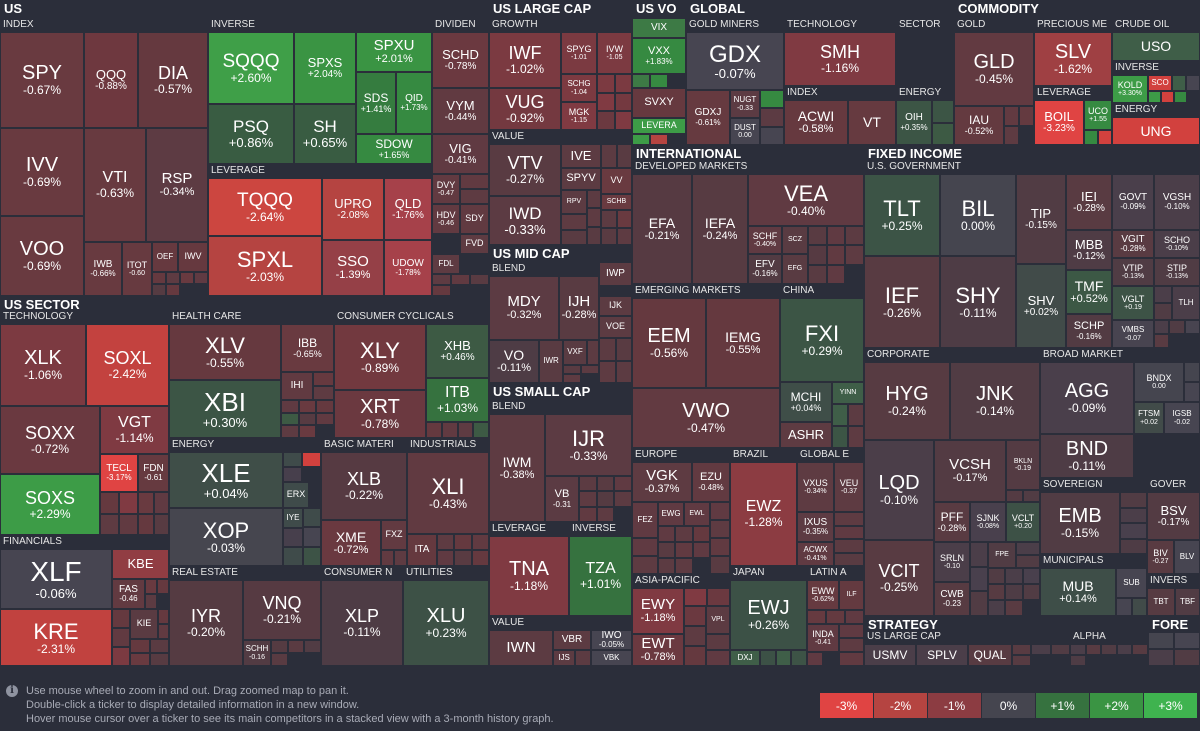 The width and height of the screenshot is (1200, 731). What do you see at coordinates (978, 215) in the screenshot?
I see `ticker-tile-bil: BIL 0.00%` at bounding box center [978, 215].